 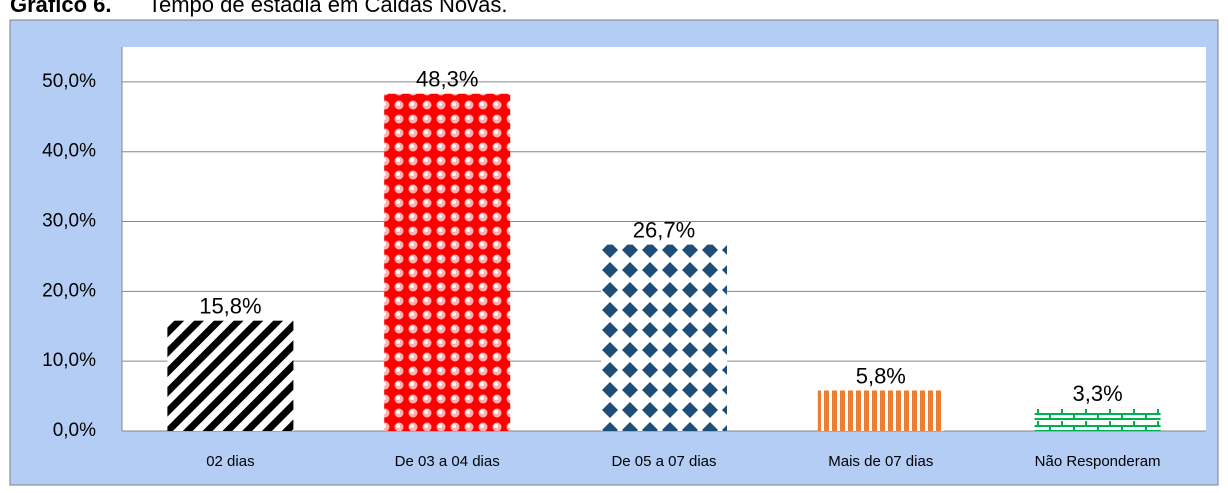 I want to click on y-tick-label: 20,0%, so click(x=69, y=290).